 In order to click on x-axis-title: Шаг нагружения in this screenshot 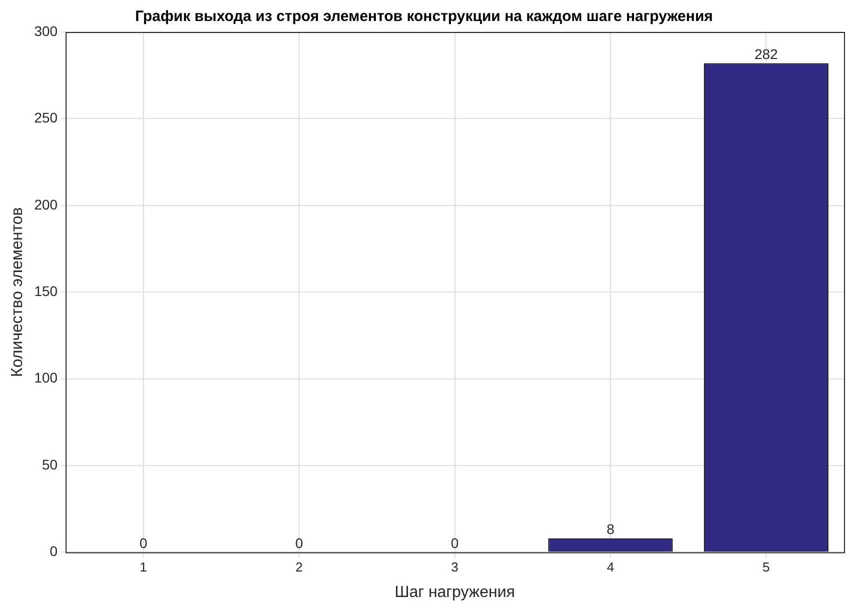, I will do `click(454, 592)`.